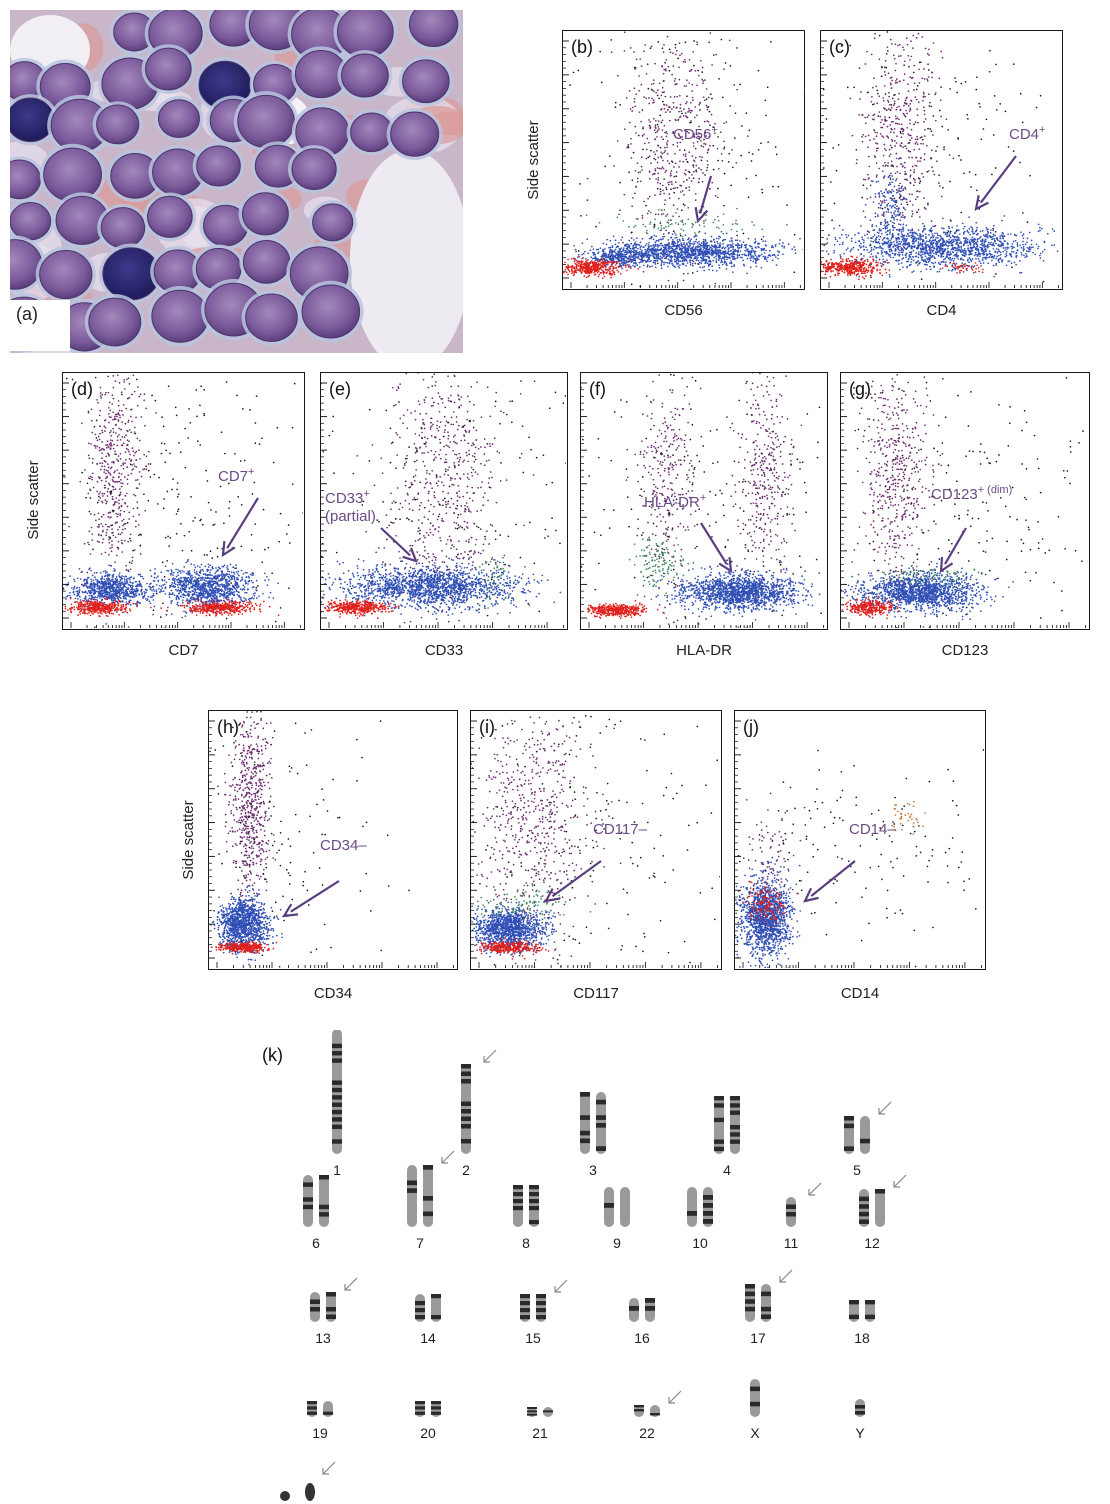 The height and width of the screenshot is (1504, 1110). Describe the element at coordinates (344, 498) in the screenshot. I see `annotation-text: CD33` at that location.